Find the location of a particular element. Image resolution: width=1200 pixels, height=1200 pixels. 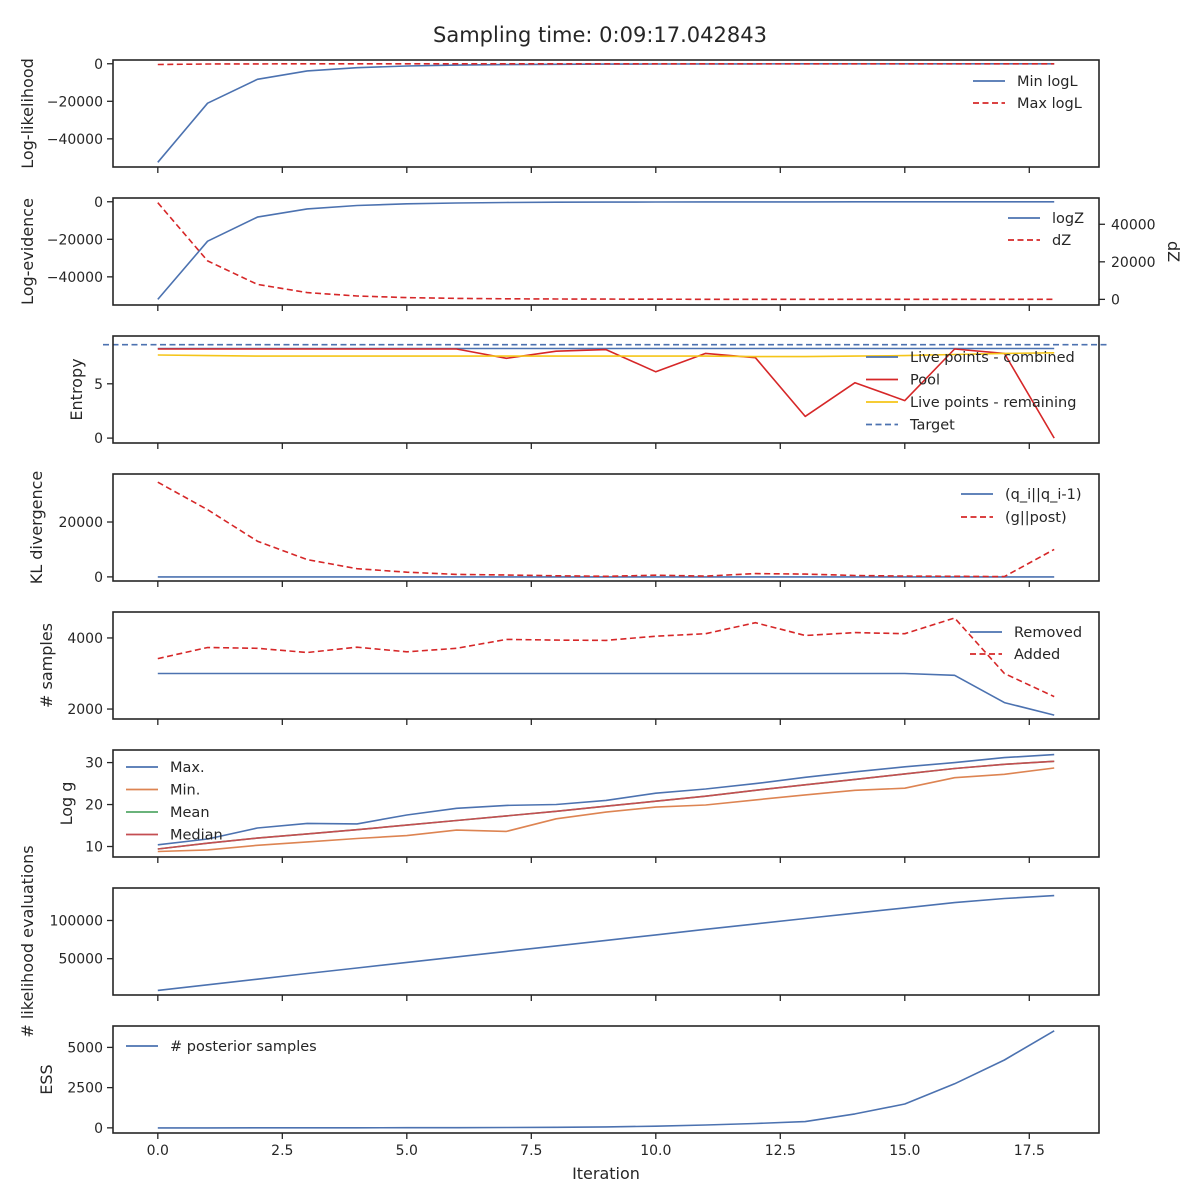

y-axis-label: Log g is located at coordinates (66, 804).